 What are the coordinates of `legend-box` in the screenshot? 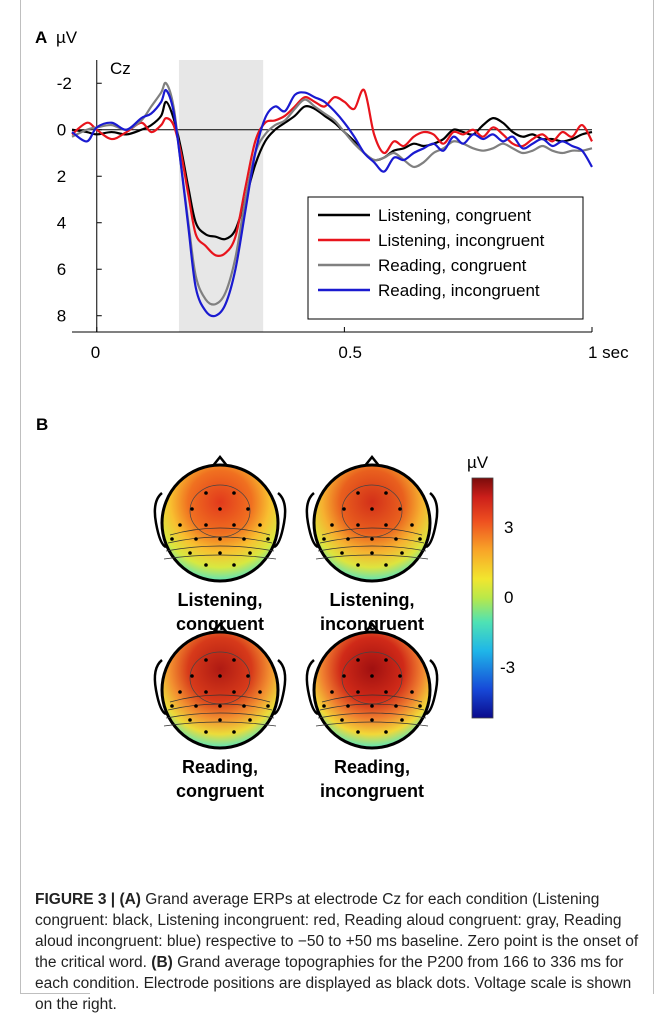 It's located at (445, 258).